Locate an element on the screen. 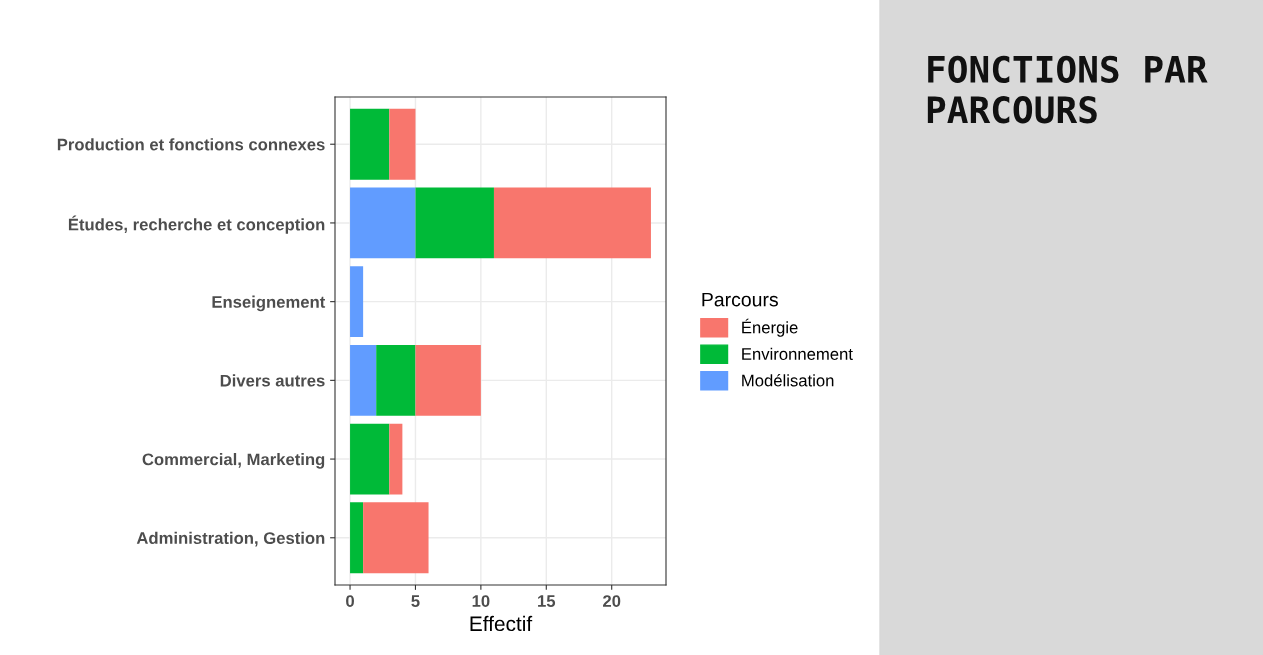 The image size is (1263, 655). x-axis-title: Effectif is located at coordinates (501, 623).